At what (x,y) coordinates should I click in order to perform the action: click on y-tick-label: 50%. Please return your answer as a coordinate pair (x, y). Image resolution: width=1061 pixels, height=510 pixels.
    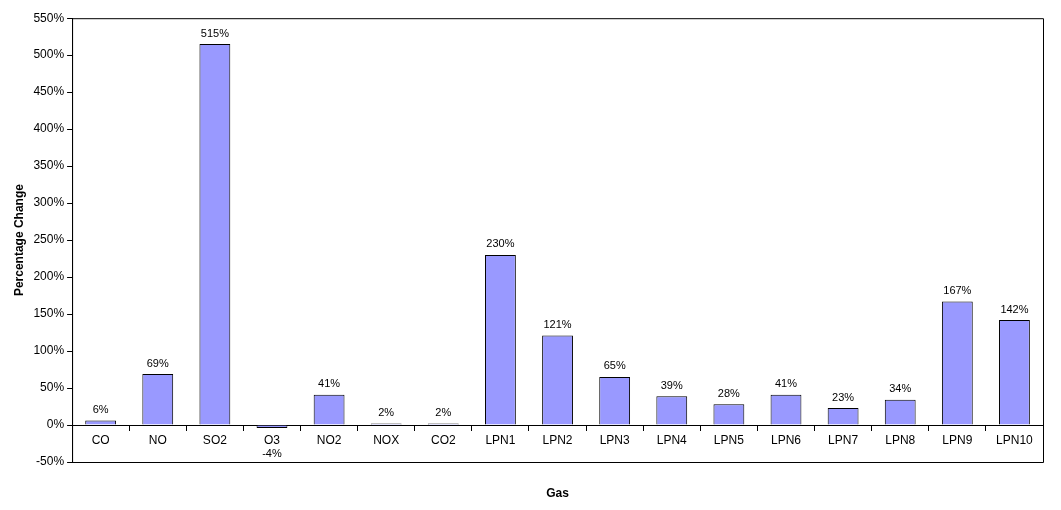
    Looking at the image, I should click on (52, 387).